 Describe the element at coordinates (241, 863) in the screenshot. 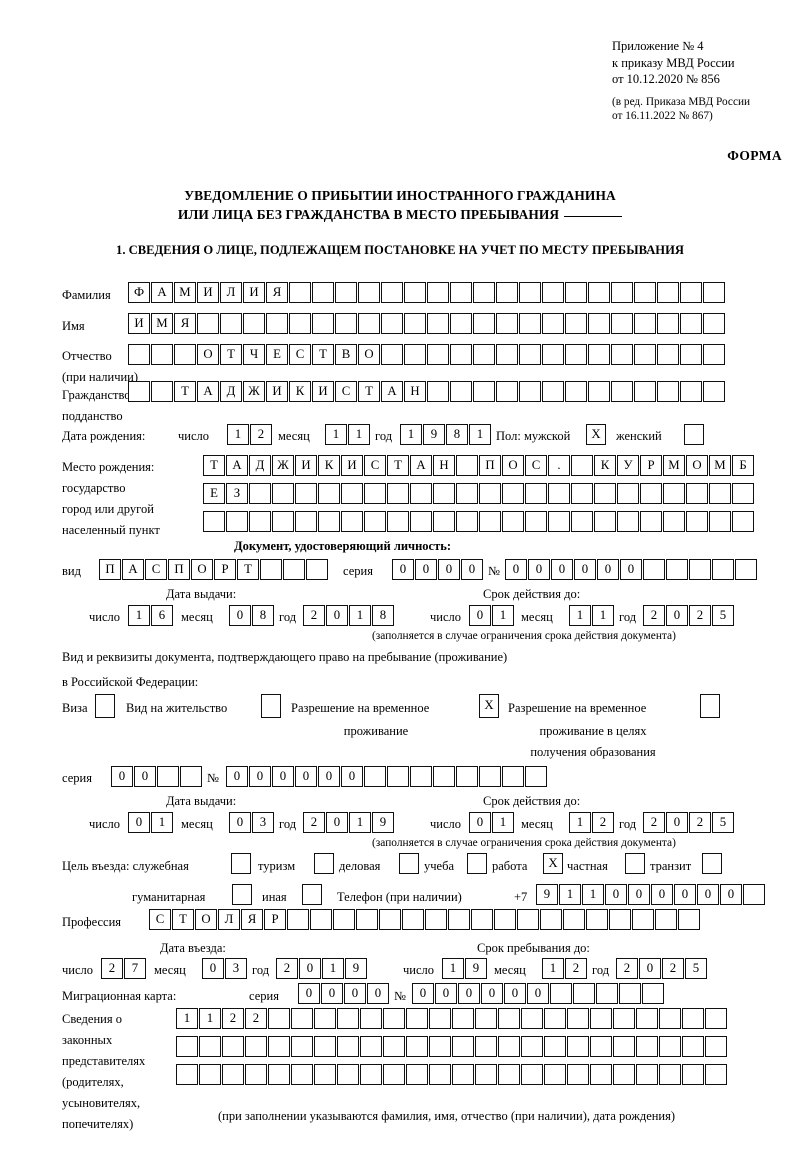

I see `purpose-official-checkbox` at that location.